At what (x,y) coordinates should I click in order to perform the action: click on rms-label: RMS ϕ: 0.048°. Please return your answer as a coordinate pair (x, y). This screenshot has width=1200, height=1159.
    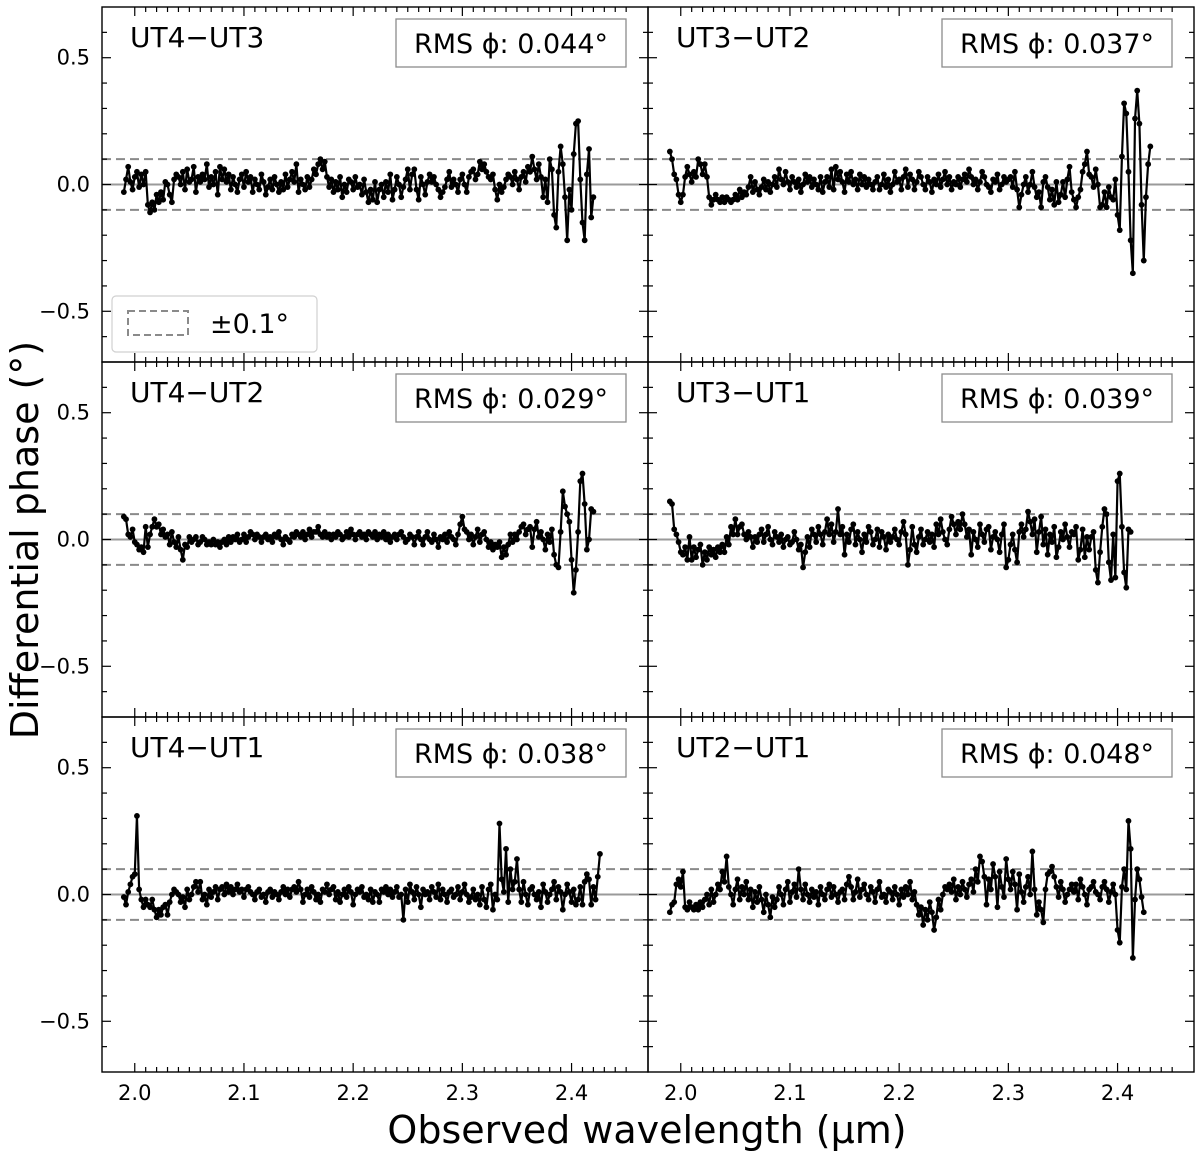
    Looking at the image, I should click on (1057, 754).